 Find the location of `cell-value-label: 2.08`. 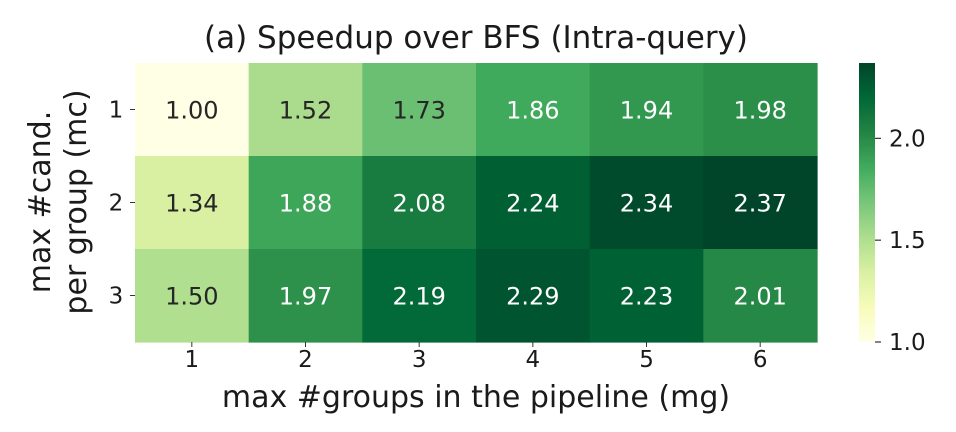

cell-value-label: 2.08 is located at coordinates (418, 204).